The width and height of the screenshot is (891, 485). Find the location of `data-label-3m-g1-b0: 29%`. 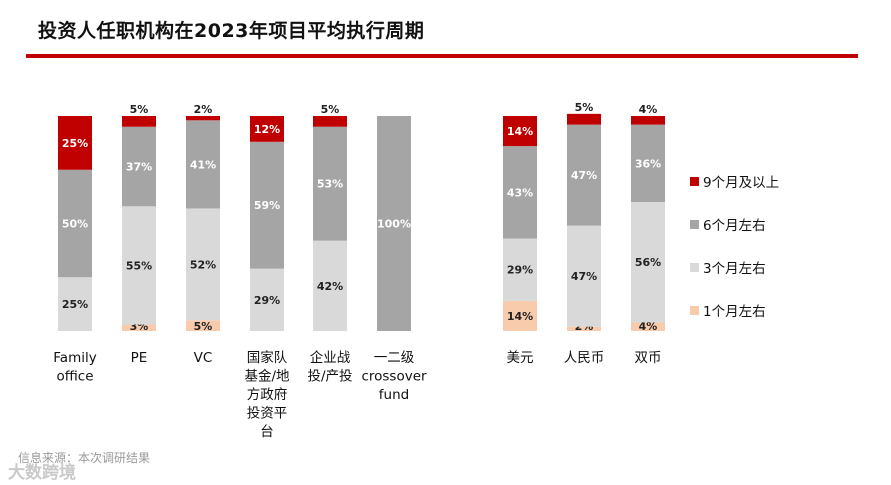

data-label-3m-g1-b0: 29% is located at coordinates (520, 270).